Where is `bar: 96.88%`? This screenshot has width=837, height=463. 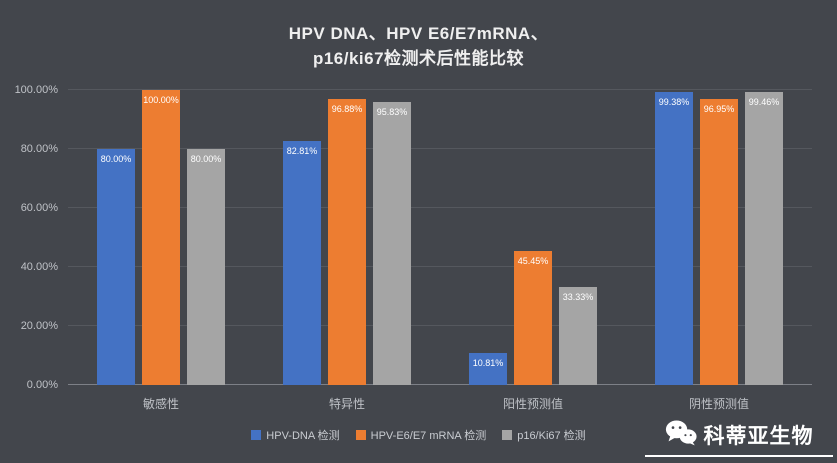 bar: 96.88% is located at coordinates (347, 242).